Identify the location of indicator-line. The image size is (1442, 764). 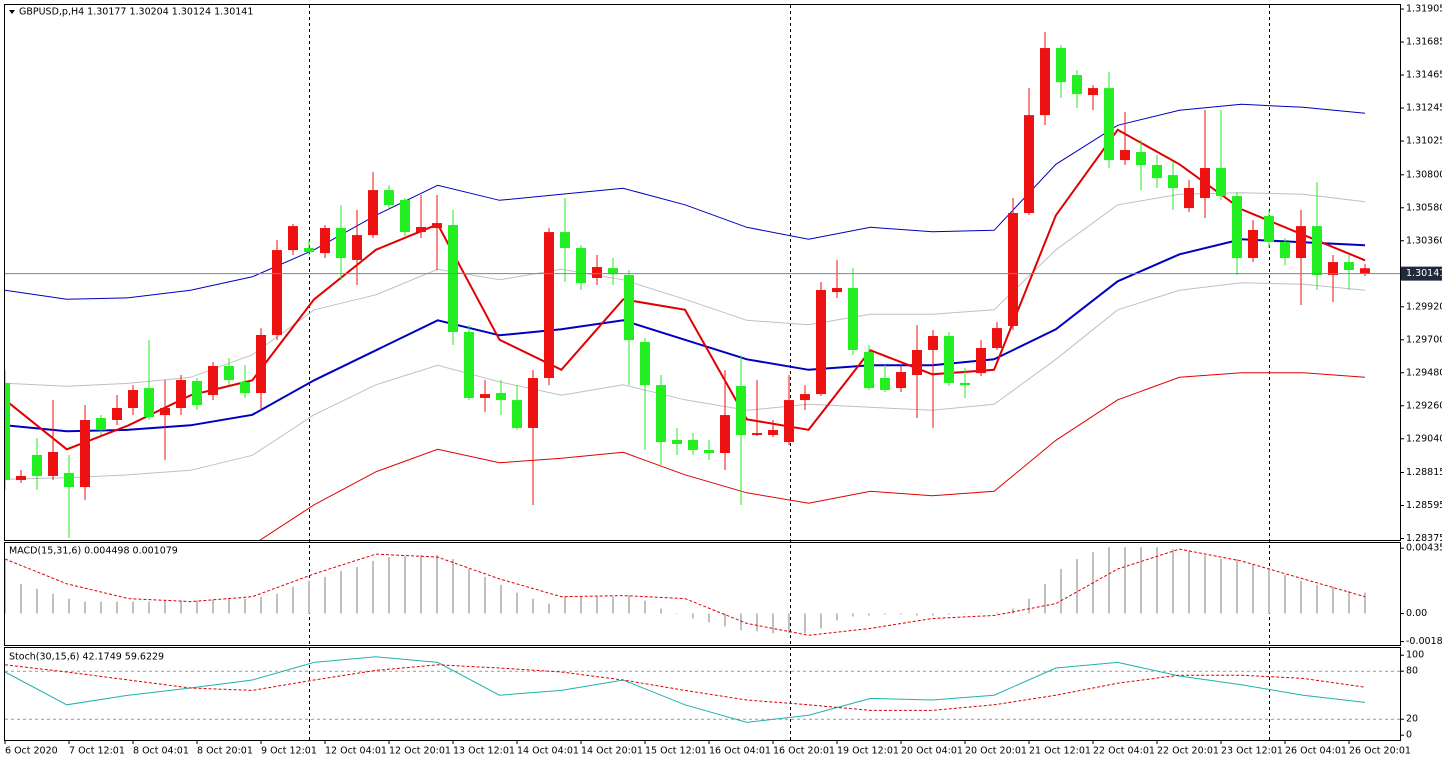
(685, 687).